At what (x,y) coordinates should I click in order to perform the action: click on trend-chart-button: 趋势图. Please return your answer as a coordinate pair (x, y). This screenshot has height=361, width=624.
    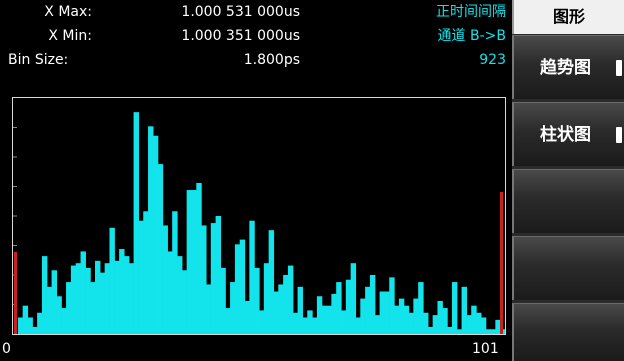
    Looking at the image, I should click on (568, 67).